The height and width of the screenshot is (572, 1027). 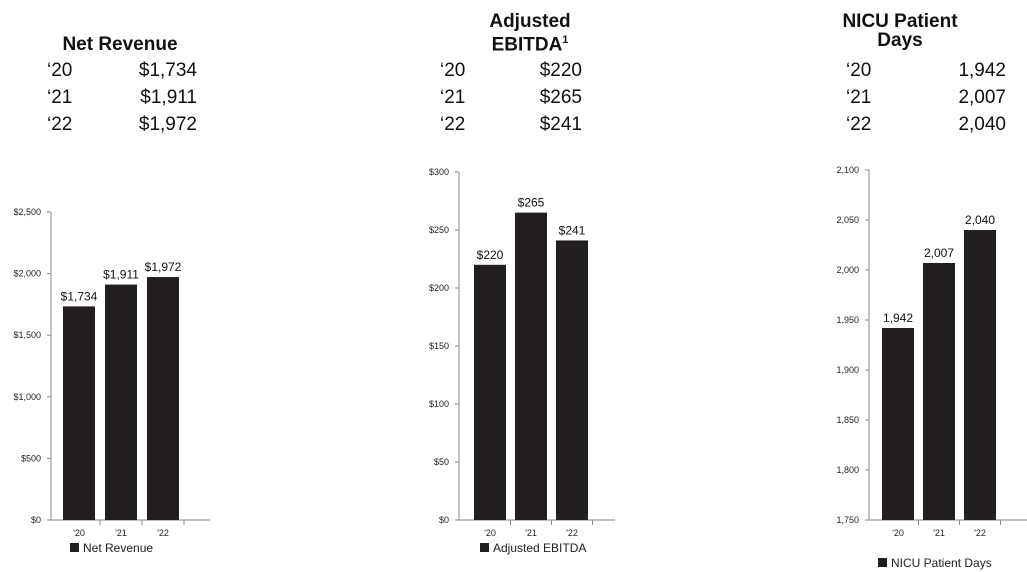 What do you see at coordinates (439, 230) in the screenshot?
I see `y-tick-label: $250` at bounding box center [439, 230].